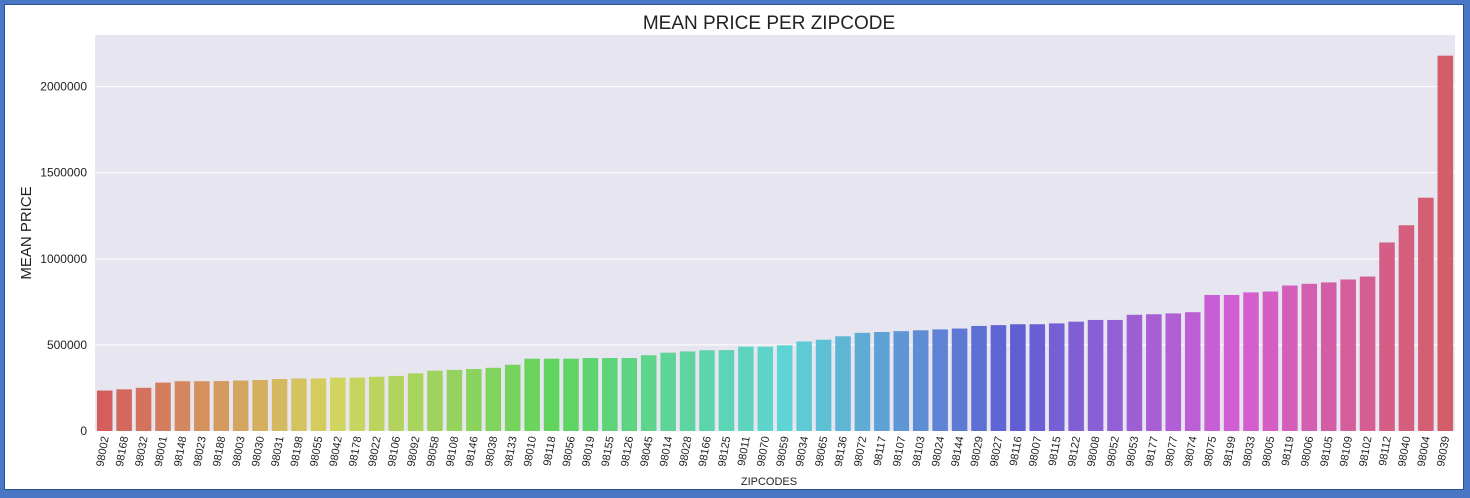 The width and height of the screenshot is (1470, 498). What do you see at coordinates (821, 451) in the screenshot?
I see `x-tick-label: 98065` at bounding box center [821, 451].